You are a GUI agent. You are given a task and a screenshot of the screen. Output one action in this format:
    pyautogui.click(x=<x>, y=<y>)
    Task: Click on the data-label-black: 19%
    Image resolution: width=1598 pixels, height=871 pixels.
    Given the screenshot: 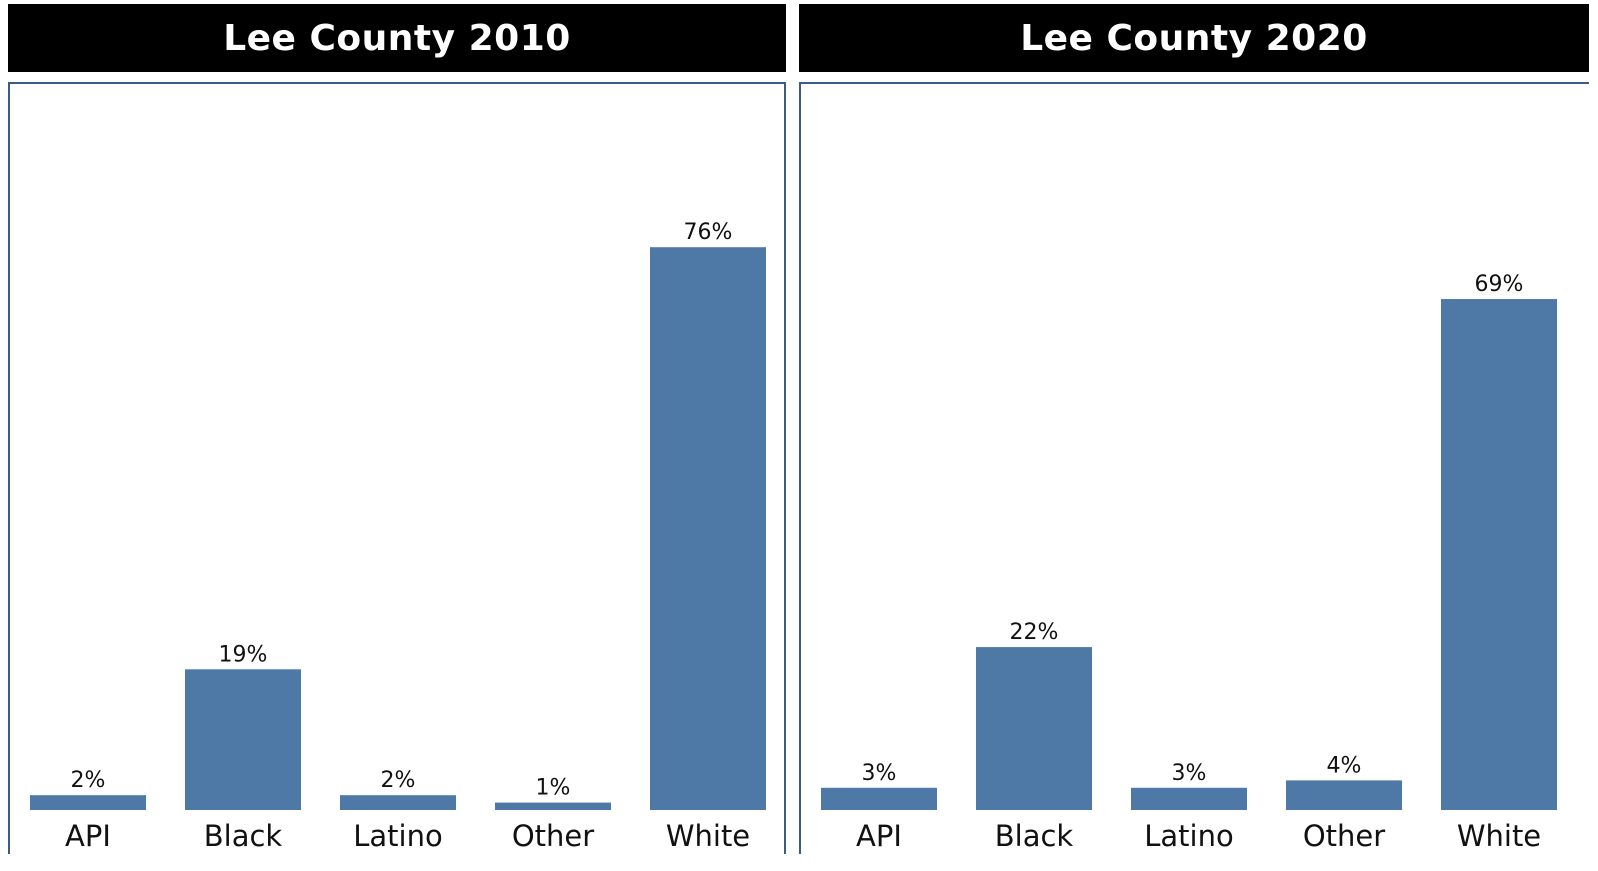 What is the action you would take?
    pyautogui.click(x=243, y=654)
    